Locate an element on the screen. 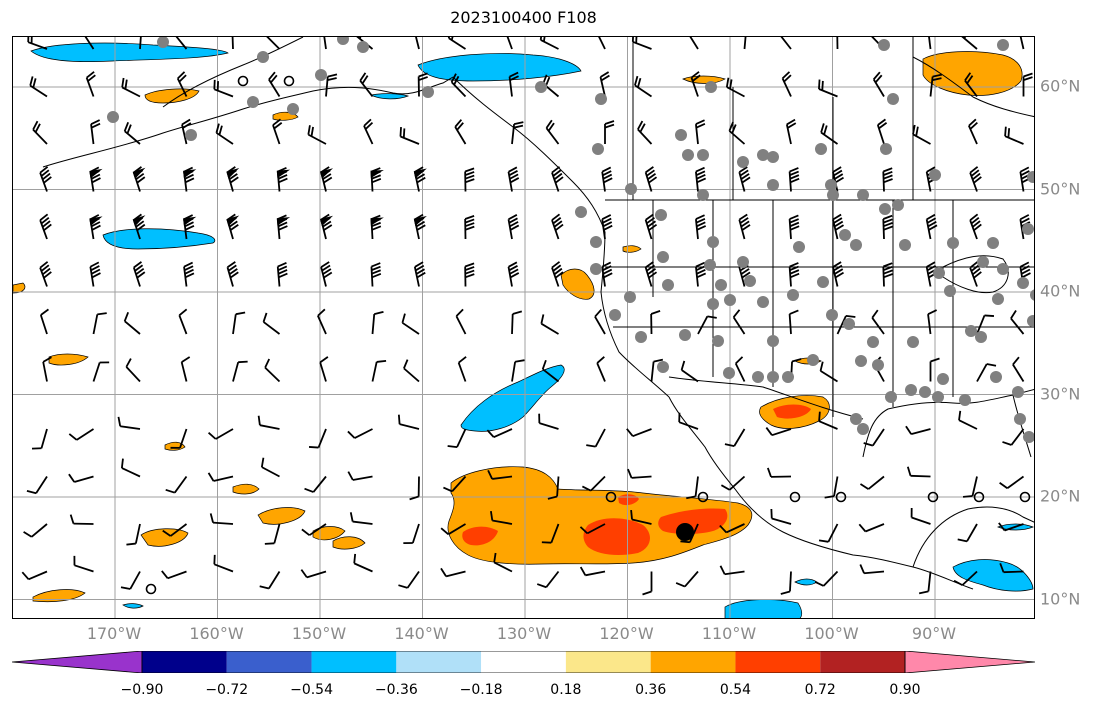 This screenshot has width=1102, height=710. neg-area-central-america is located at coordinates (993, 575).